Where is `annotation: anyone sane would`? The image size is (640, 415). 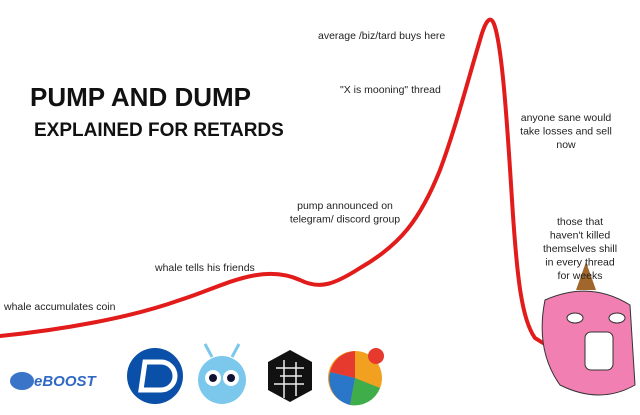 annotation: anyone sane would is located at coordinates (566, 118).